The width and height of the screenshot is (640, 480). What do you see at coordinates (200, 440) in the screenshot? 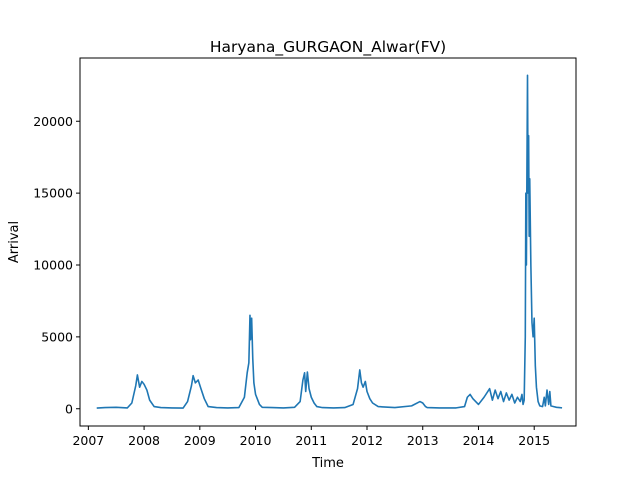
I see `x-tick-label: 2009` at bounding box center [200, 440].